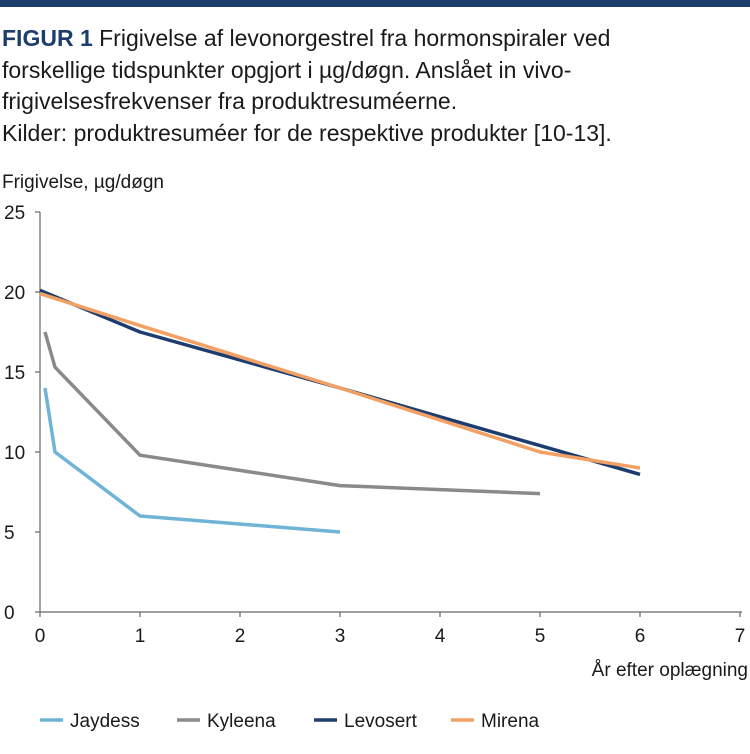  Describe the element at coordinates (9, 613) in the screenshot. I see `y-tick-label: 0` at that location.